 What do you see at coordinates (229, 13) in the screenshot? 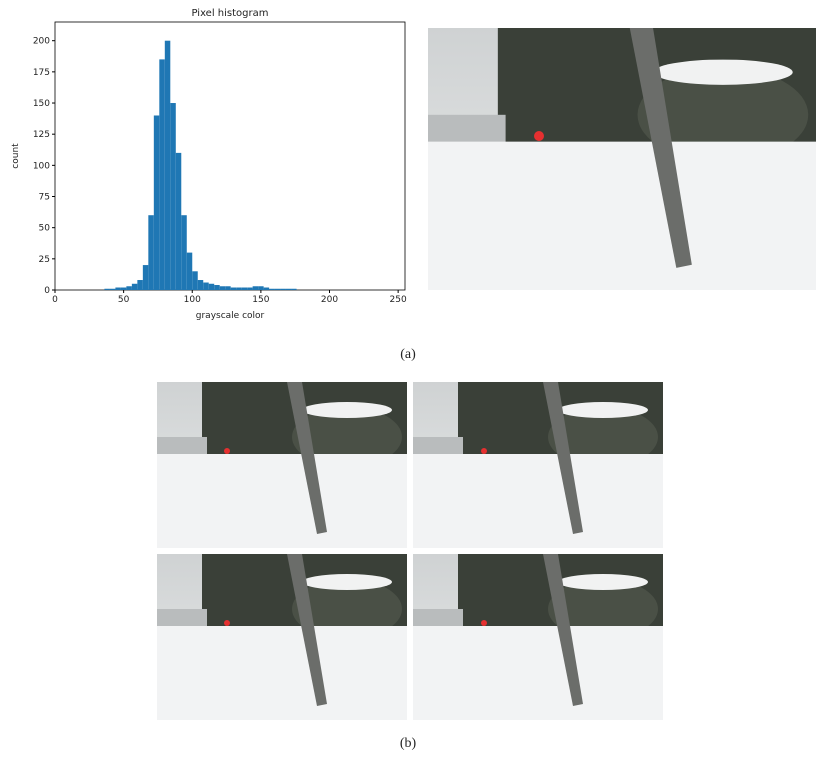
I see `chart-title: Pixel histogram` at bounding box center [229, 13].